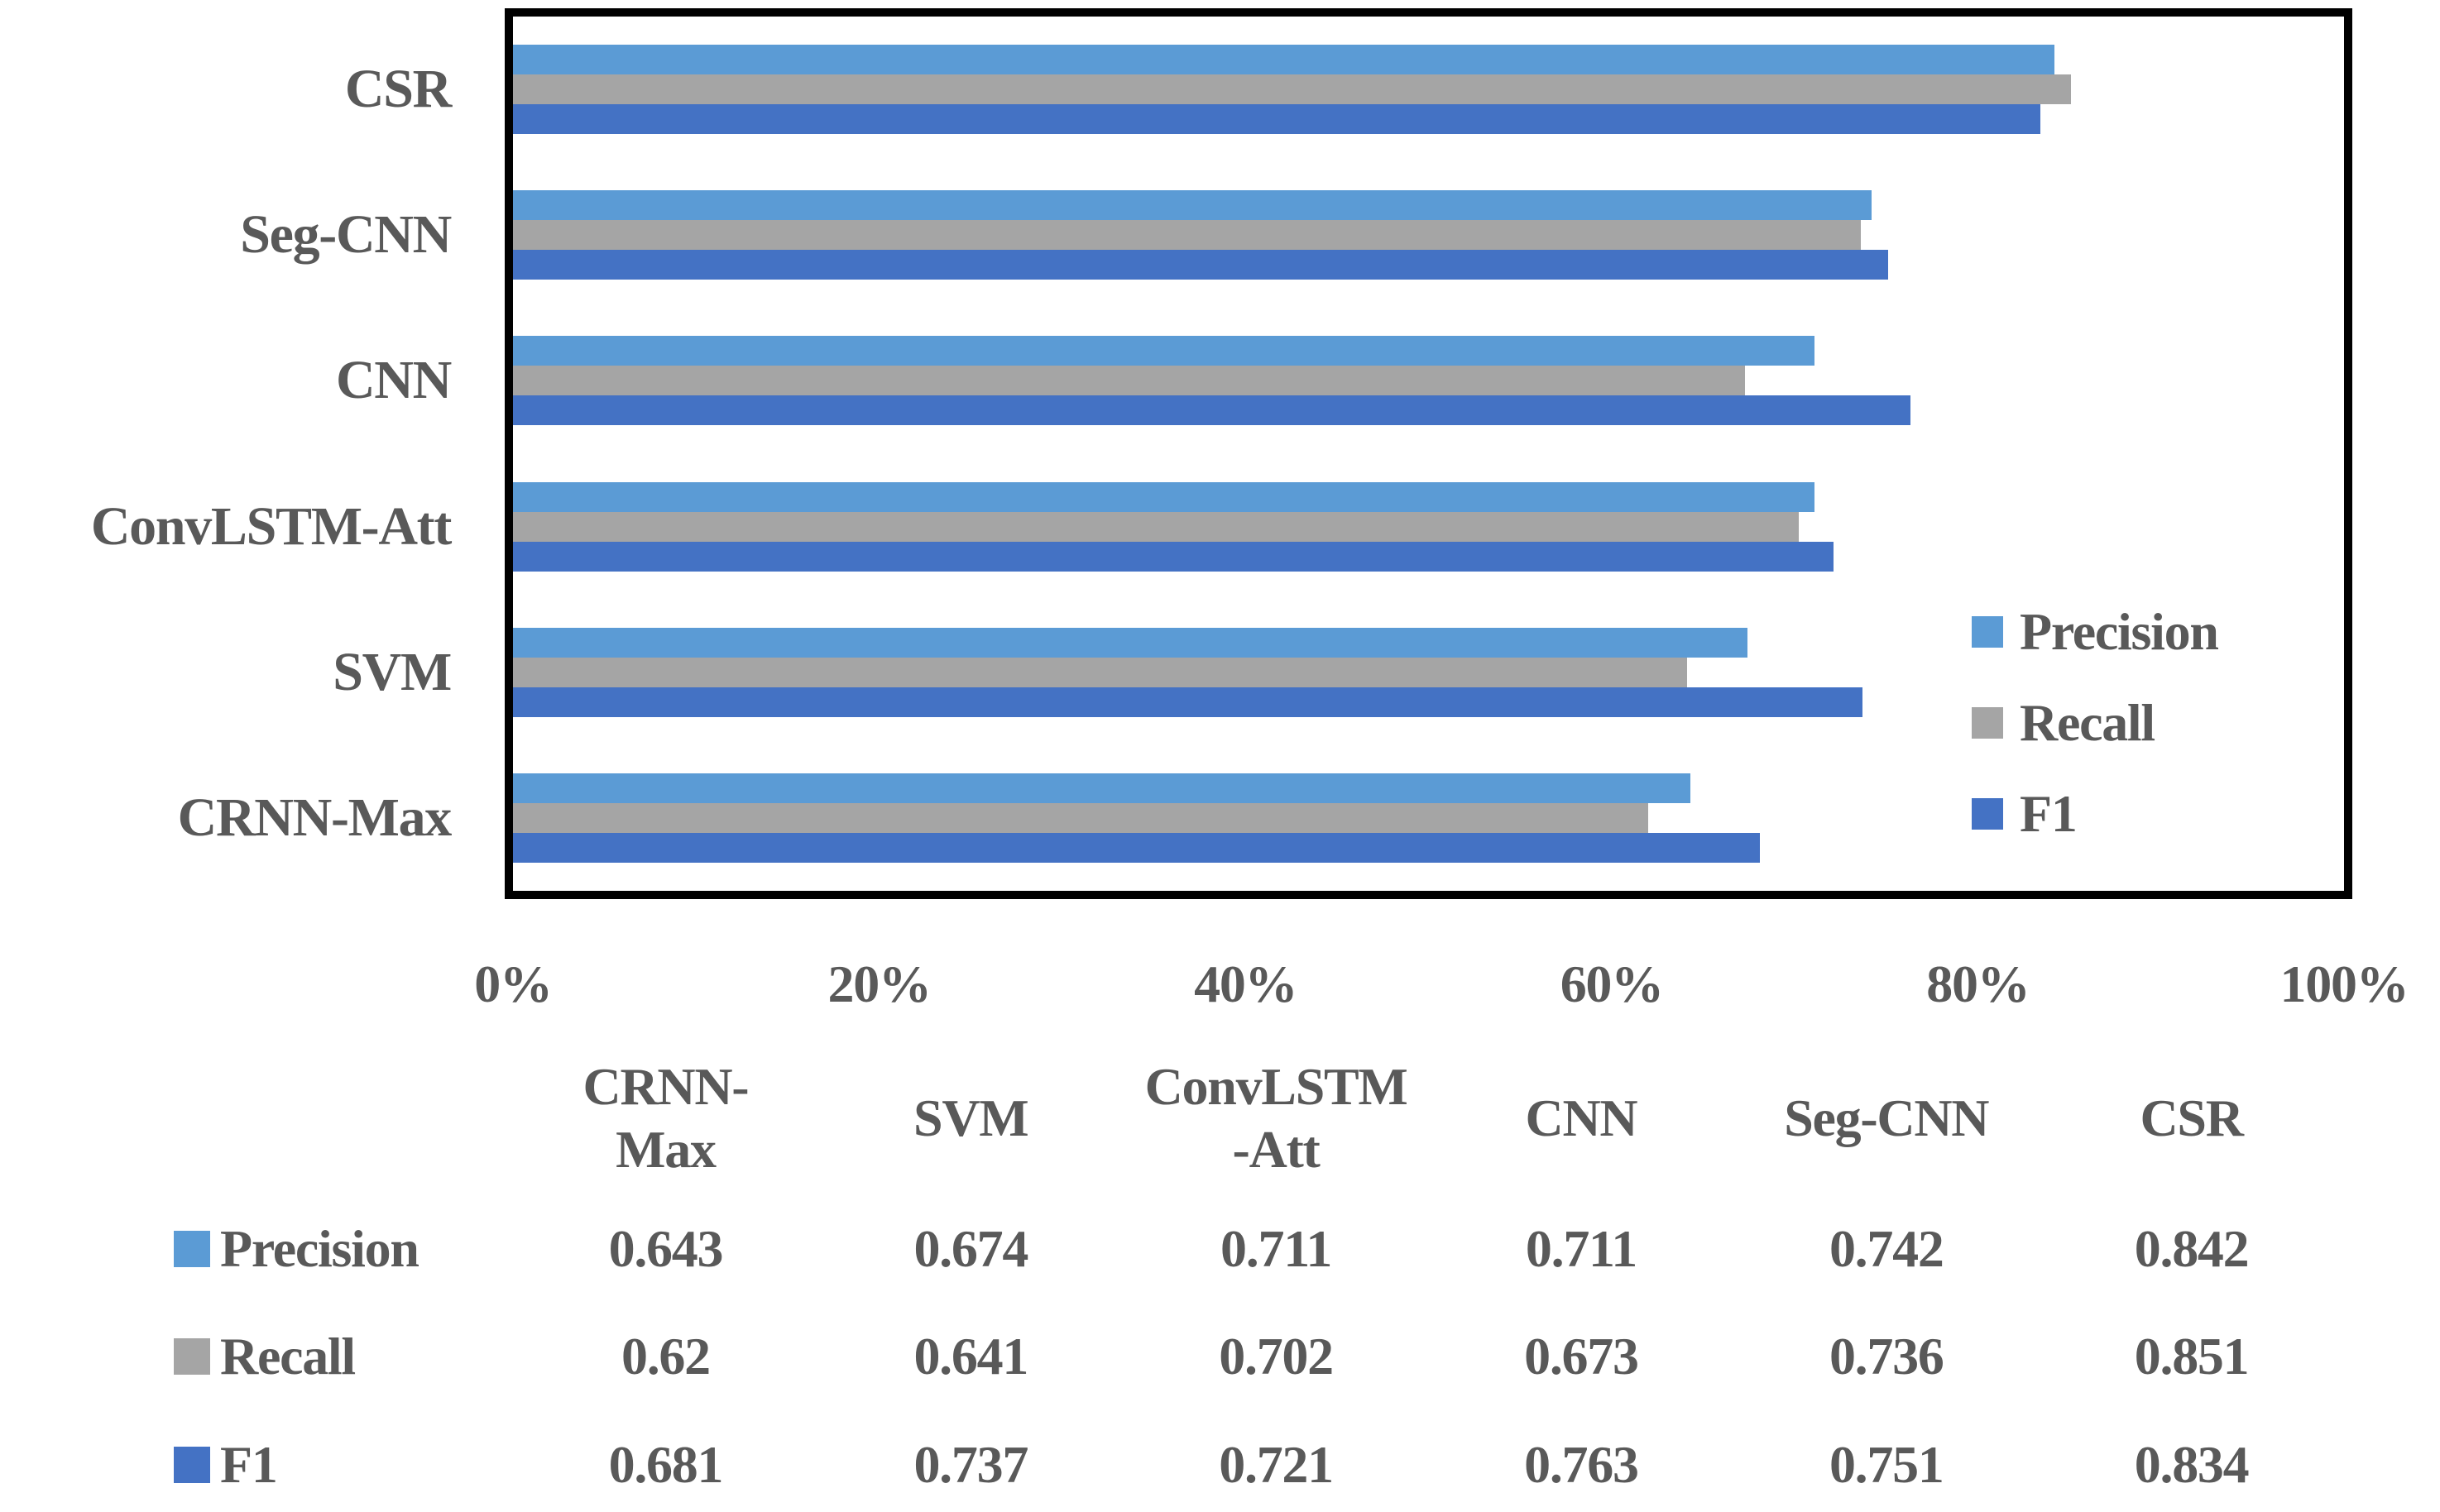  Describe the element at coordinates (1276, 1149) in the screenshot. I see `table-header-line: -Att` at that location.